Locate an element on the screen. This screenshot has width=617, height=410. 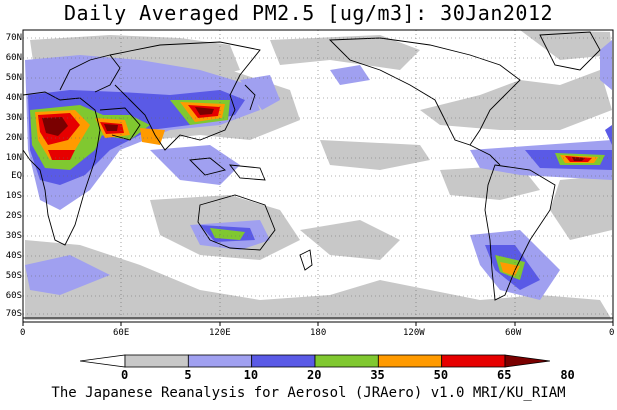
lat-label-40n: 40N is located at coordinates (13, 98).